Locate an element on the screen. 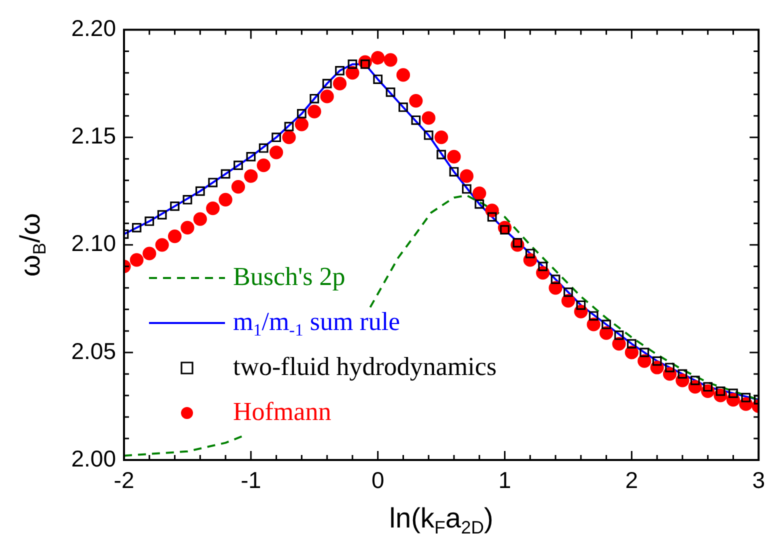  y-tick-label: 2.15 is located at coordinates (93, 135).